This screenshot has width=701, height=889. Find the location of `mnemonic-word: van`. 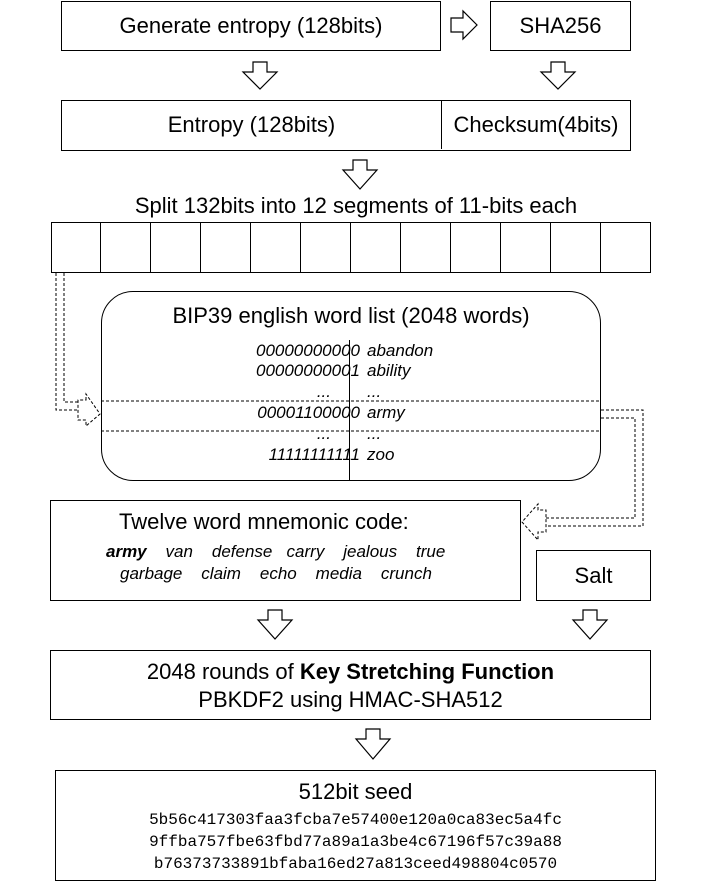

mnemonic-word: van is located at coordinates (179, 551).